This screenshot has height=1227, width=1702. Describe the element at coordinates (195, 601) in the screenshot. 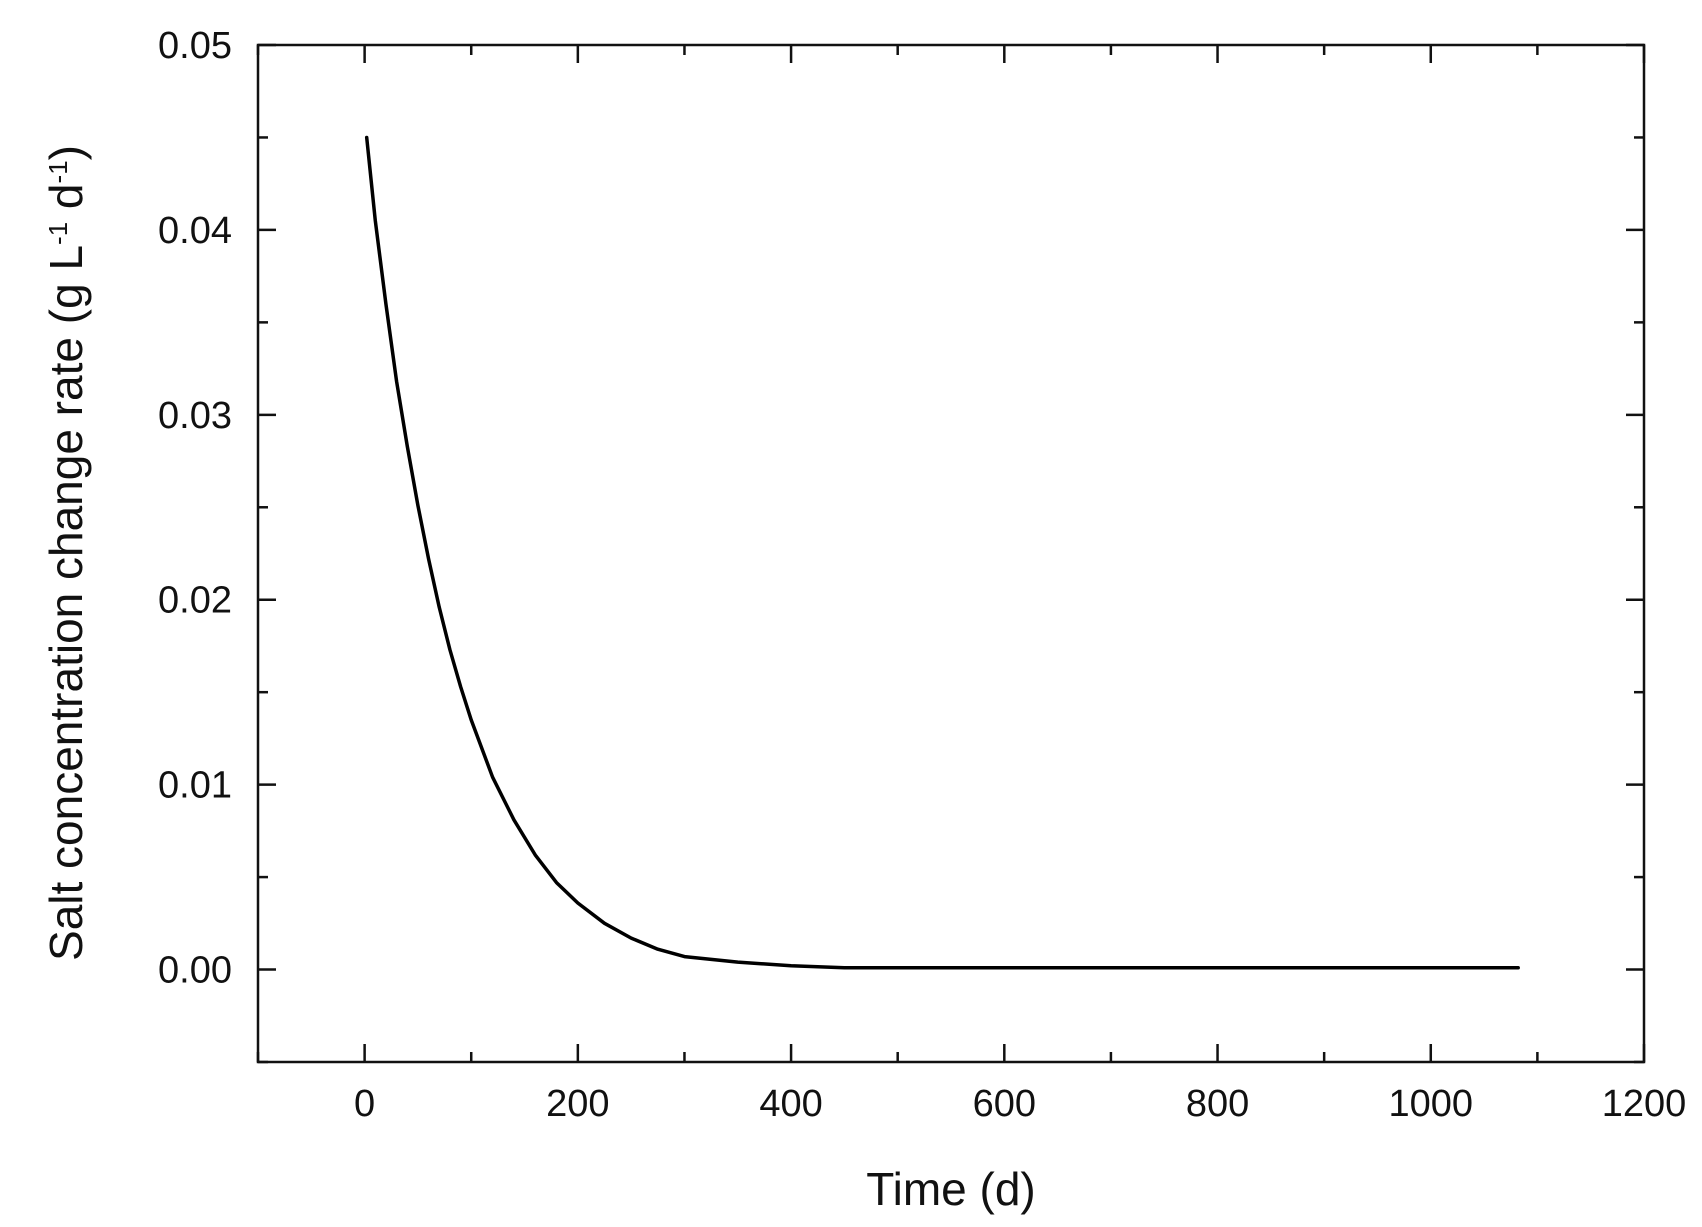

I see `y-tick-label: 0.02` at that location.